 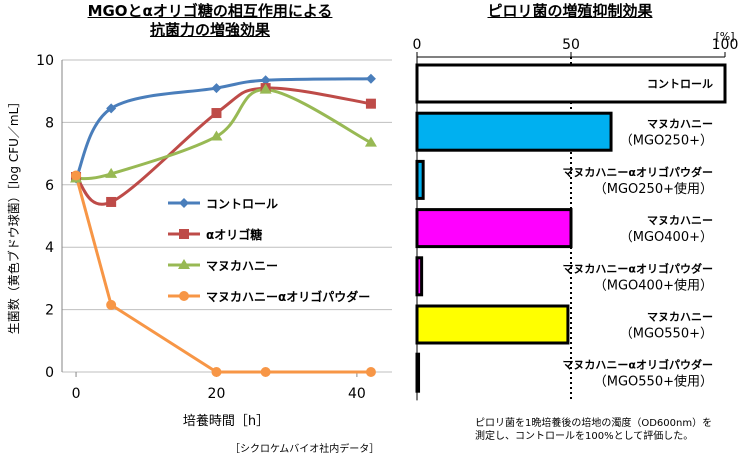 What do you see at coordinates (357, 394) in the screenshot?
I see `x-tick-label: 40` at bounding box center [357, 394].